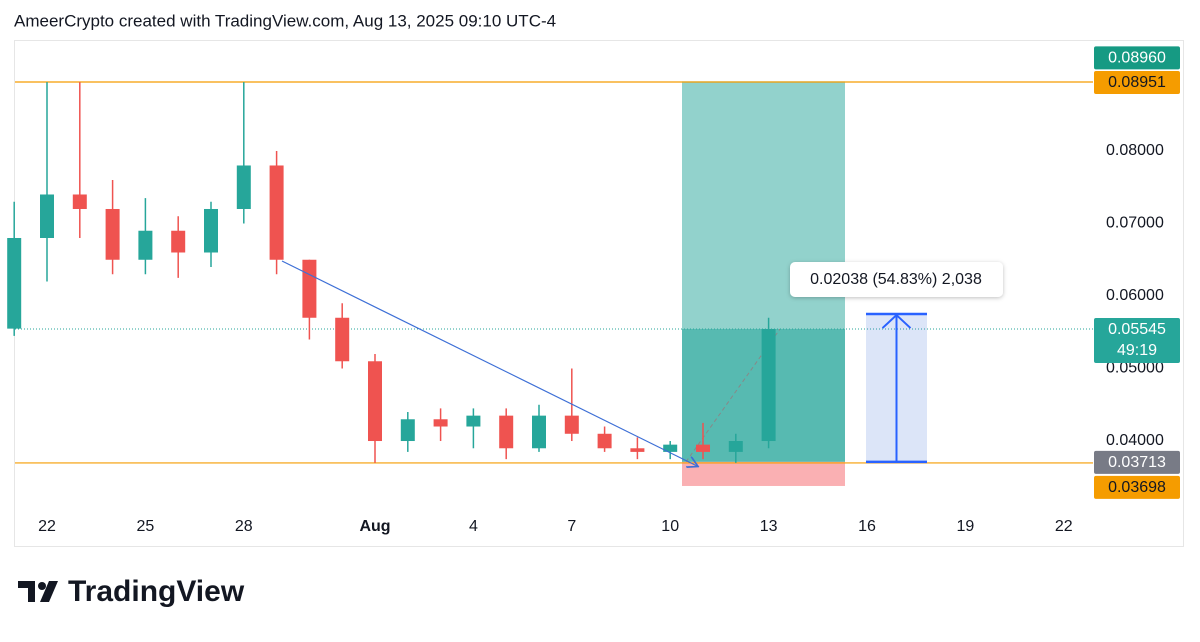 The image size is (1200, 642). I want to click on brand-text: TradingView, so click(156, 591).